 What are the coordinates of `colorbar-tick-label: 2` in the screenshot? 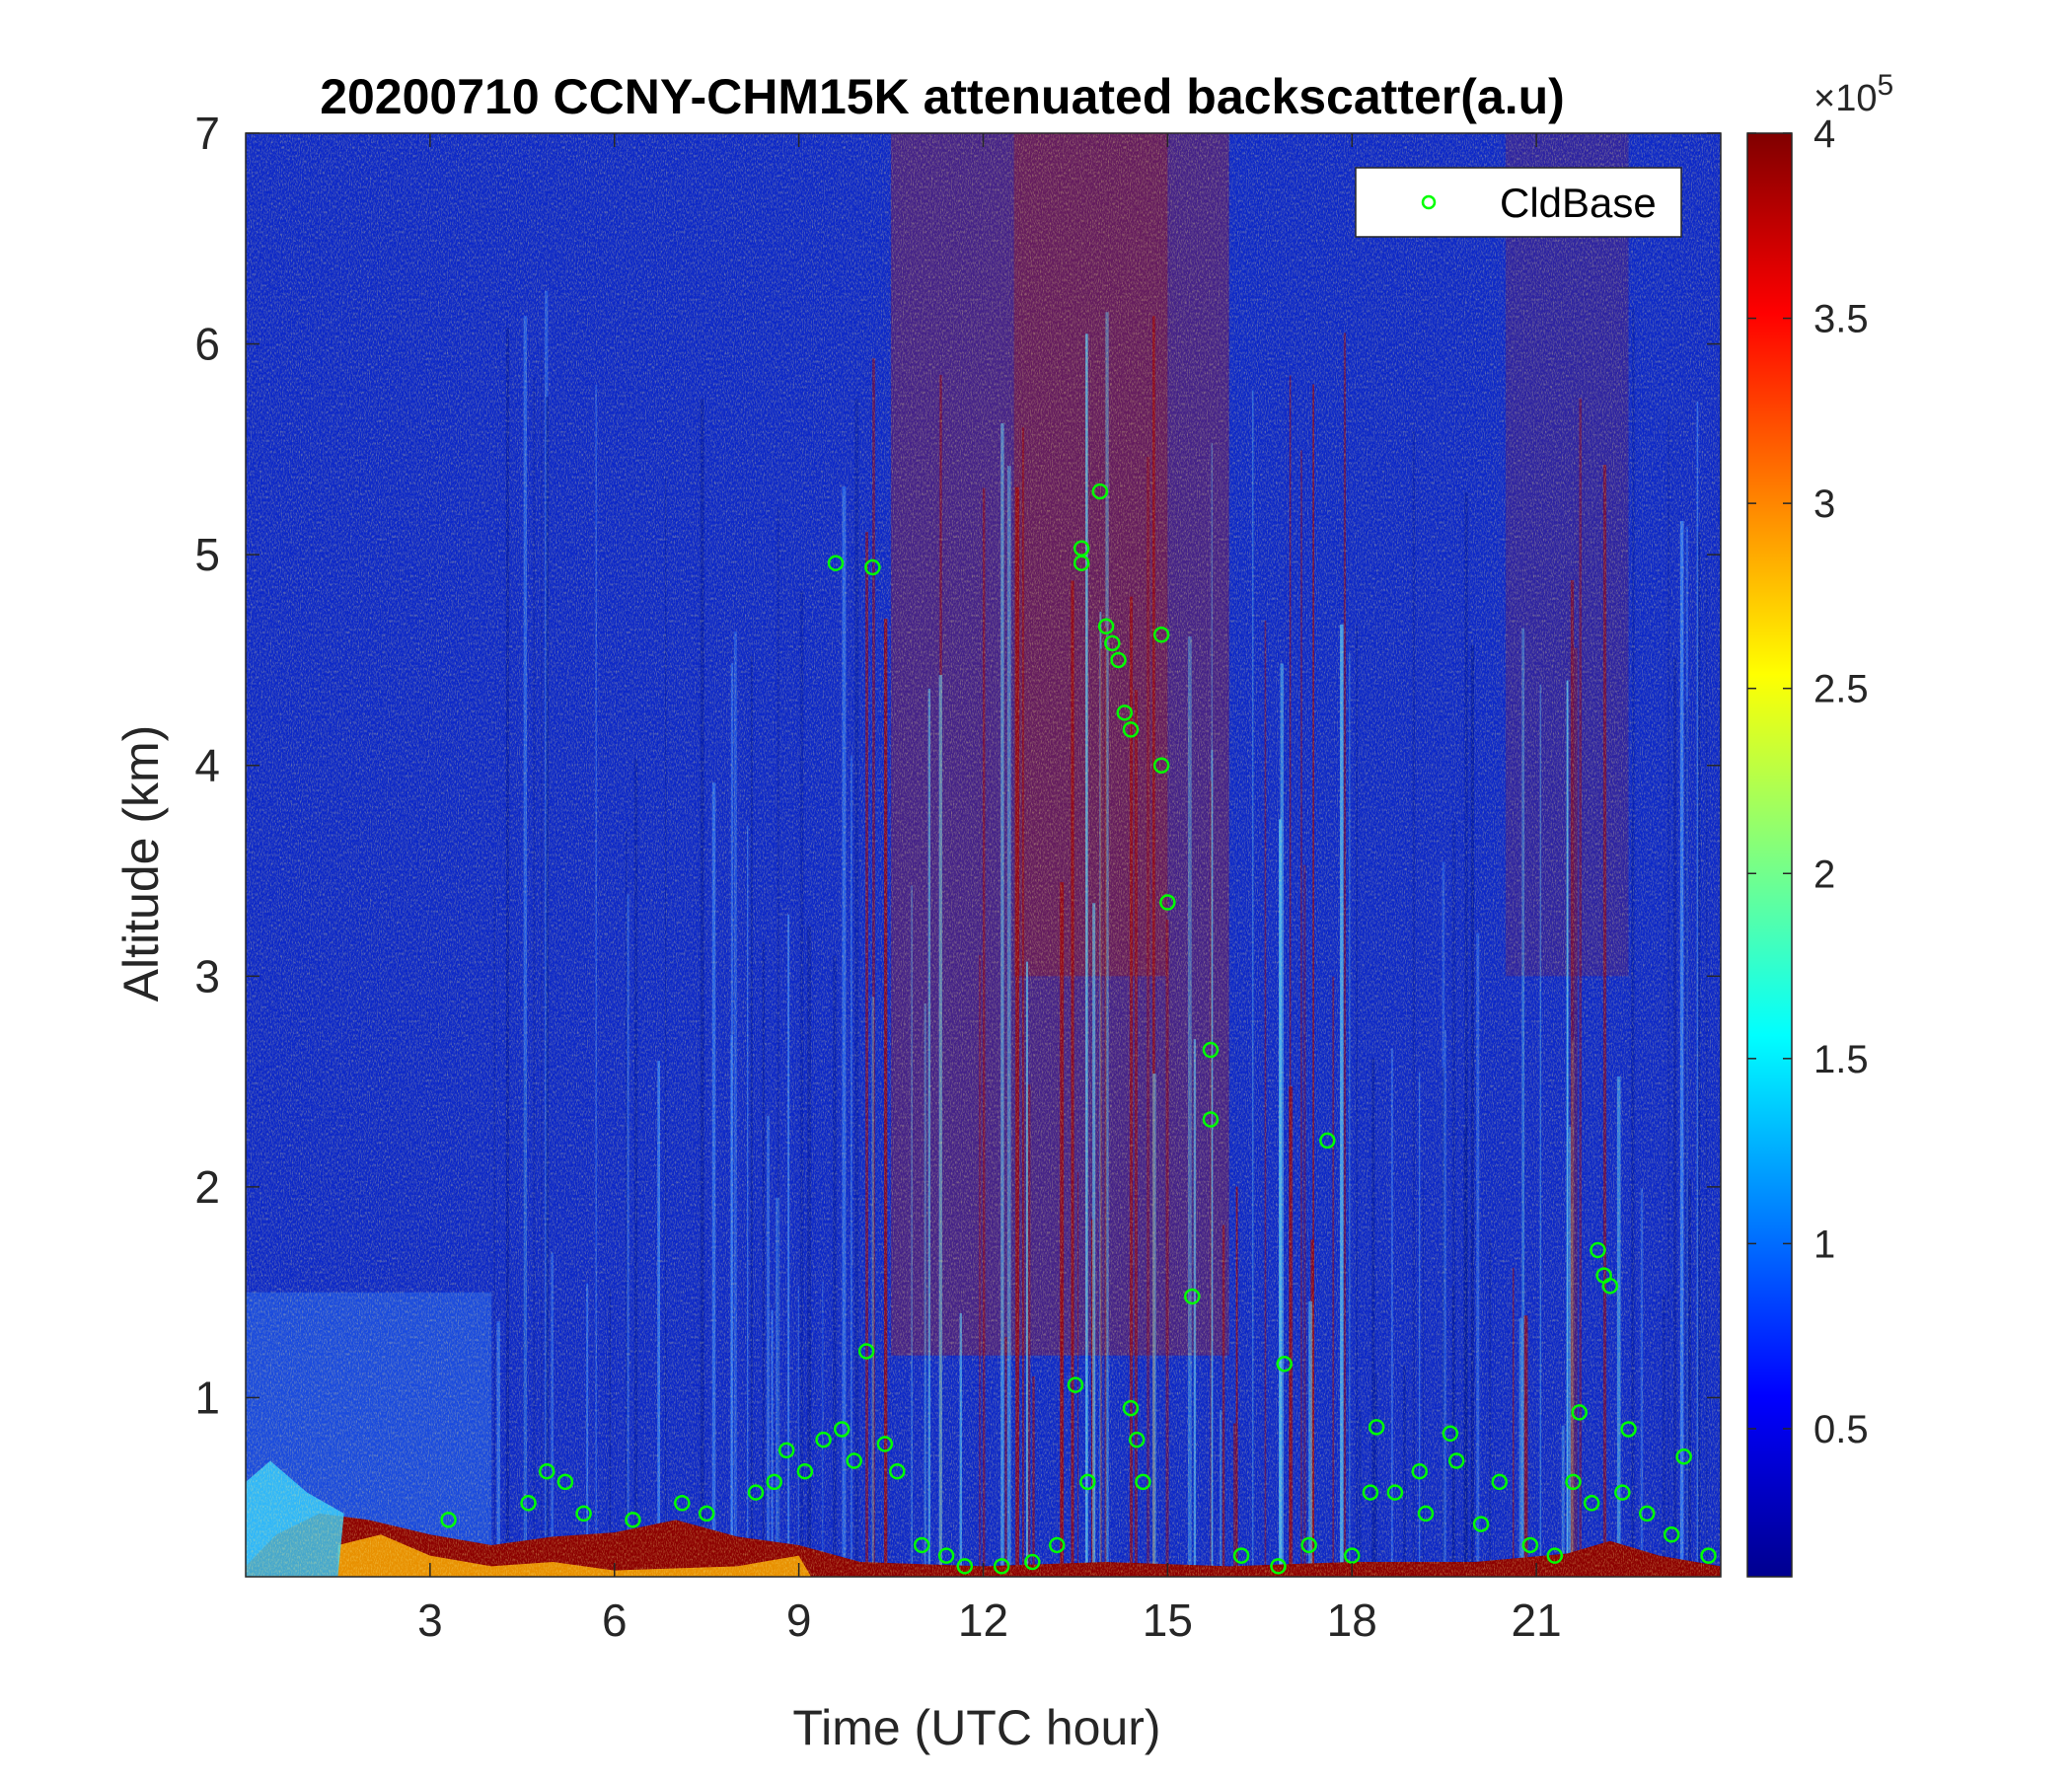 It's located at (1824, 874).